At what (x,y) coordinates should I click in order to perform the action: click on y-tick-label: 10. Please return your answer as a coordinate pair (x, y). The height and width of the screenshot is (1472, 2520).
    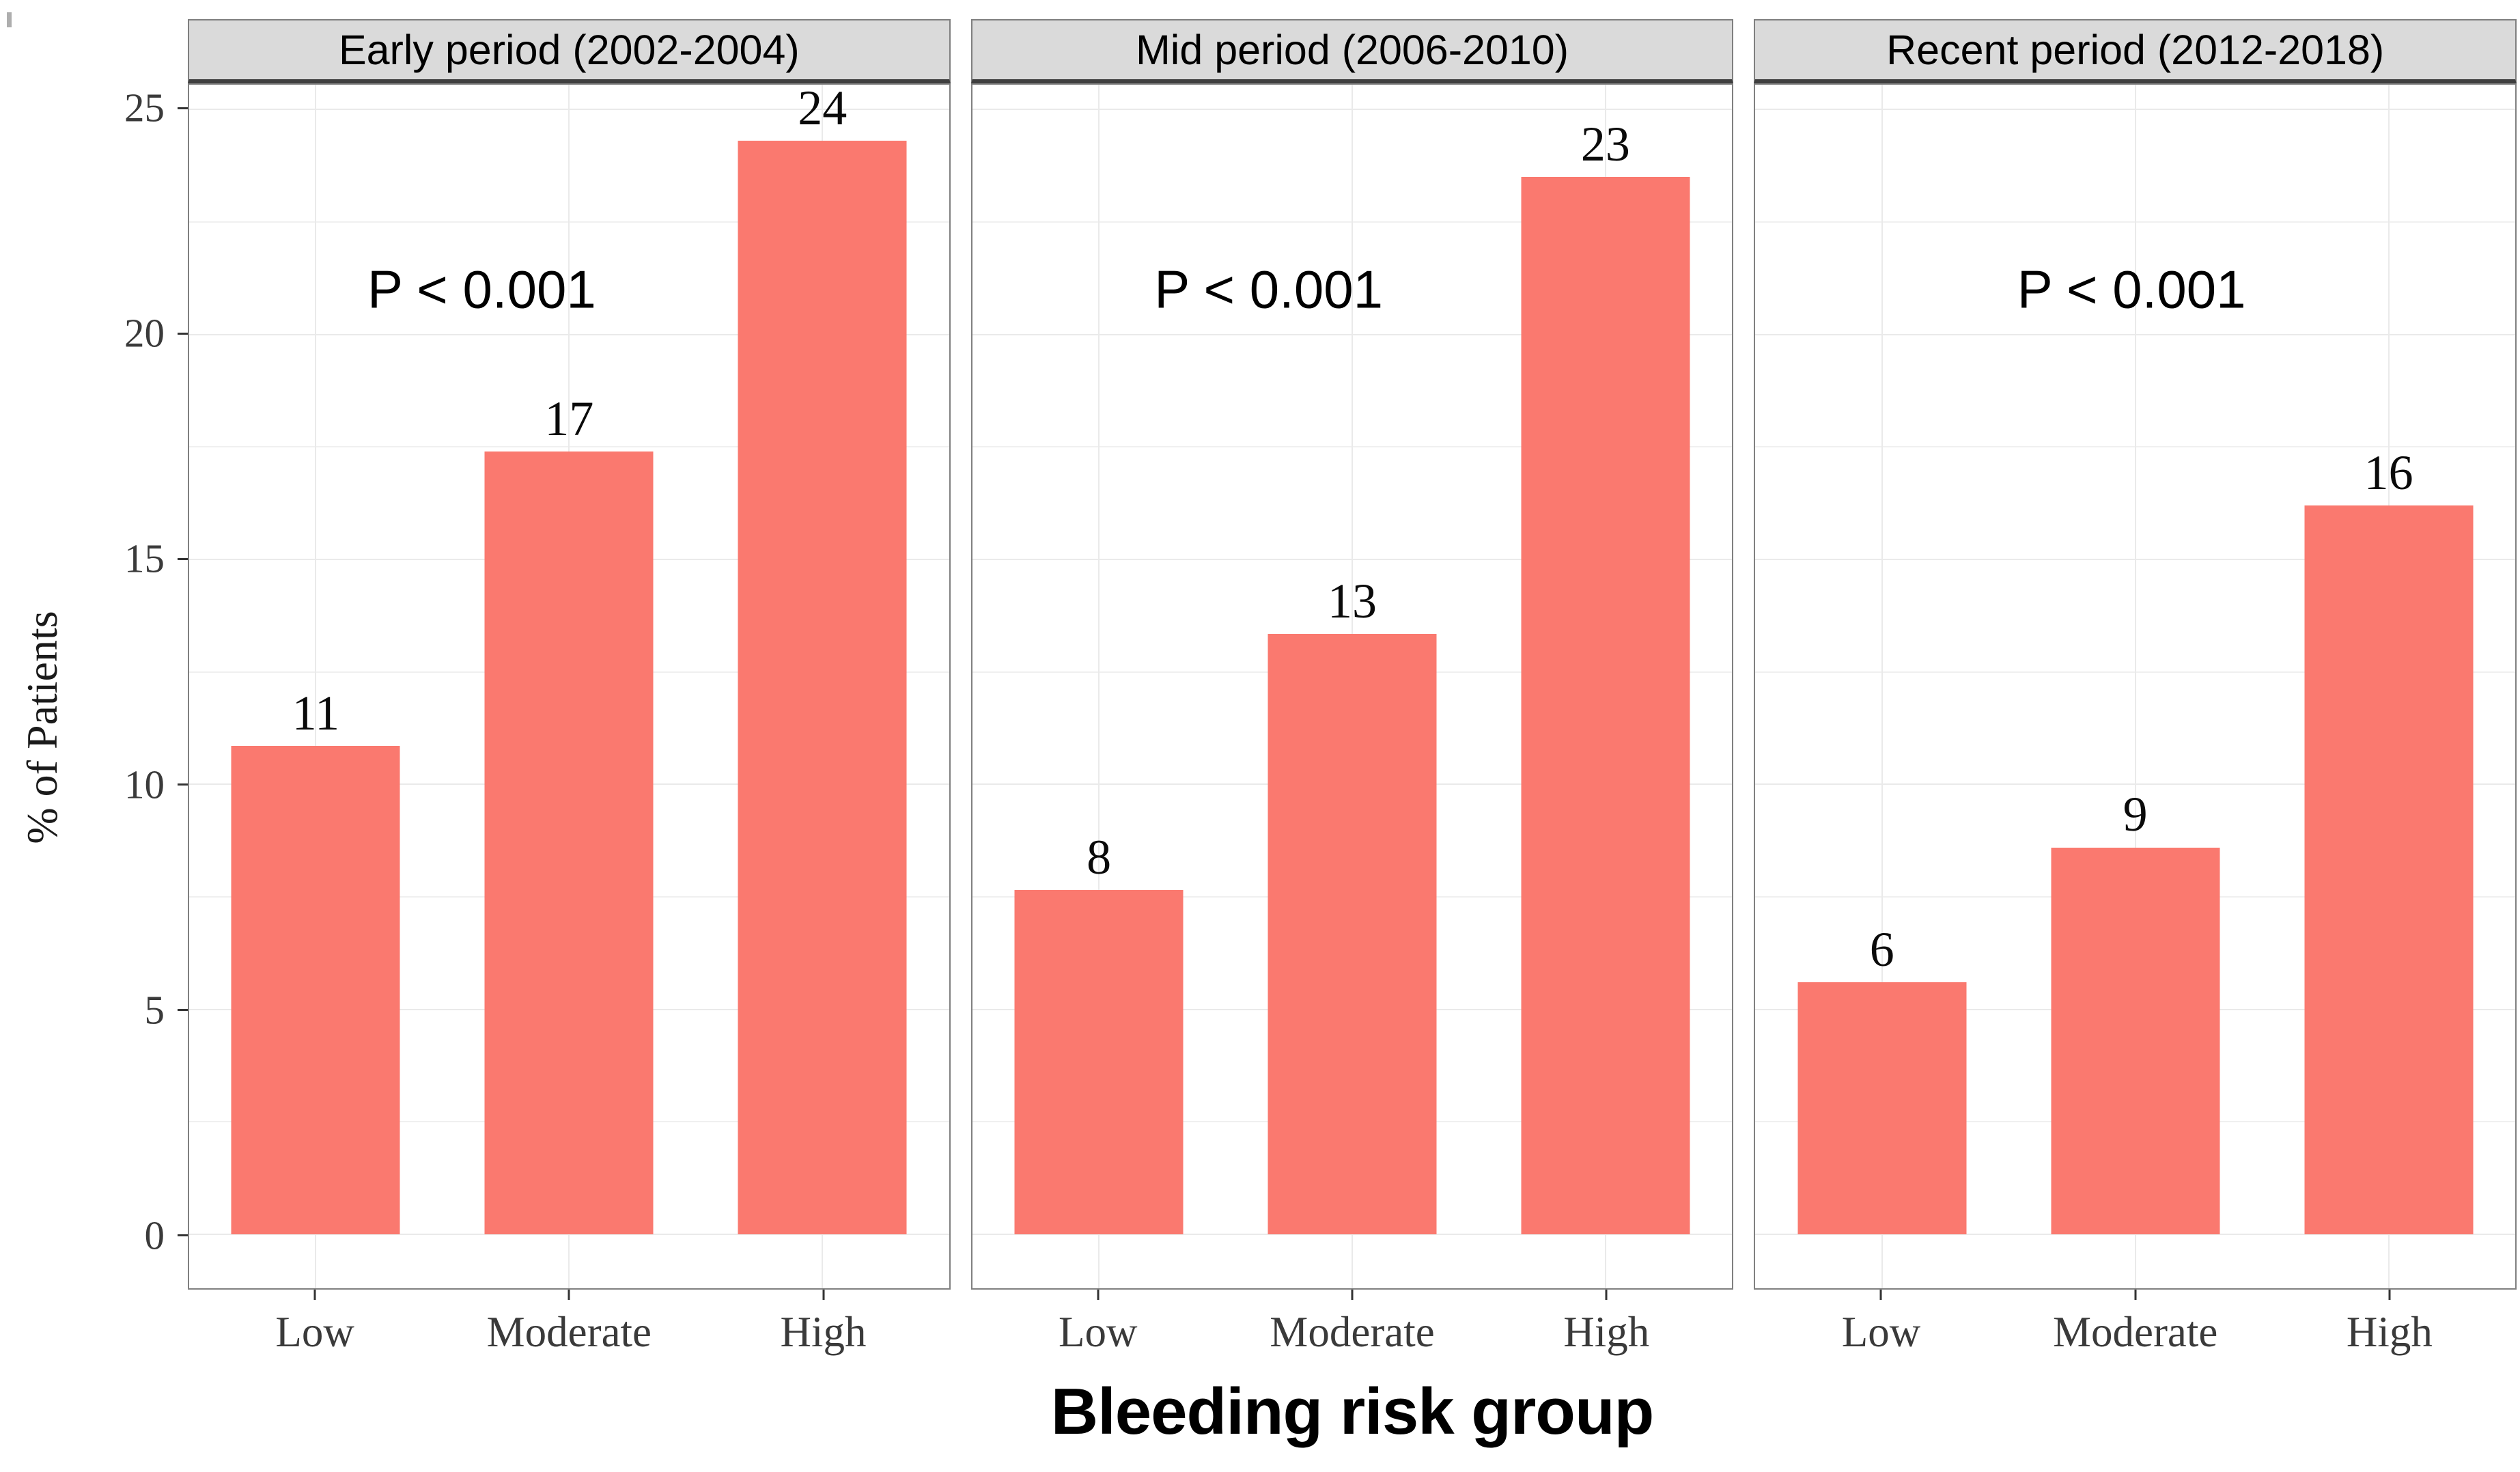
    Looking at the image, I should click on (144, 785).